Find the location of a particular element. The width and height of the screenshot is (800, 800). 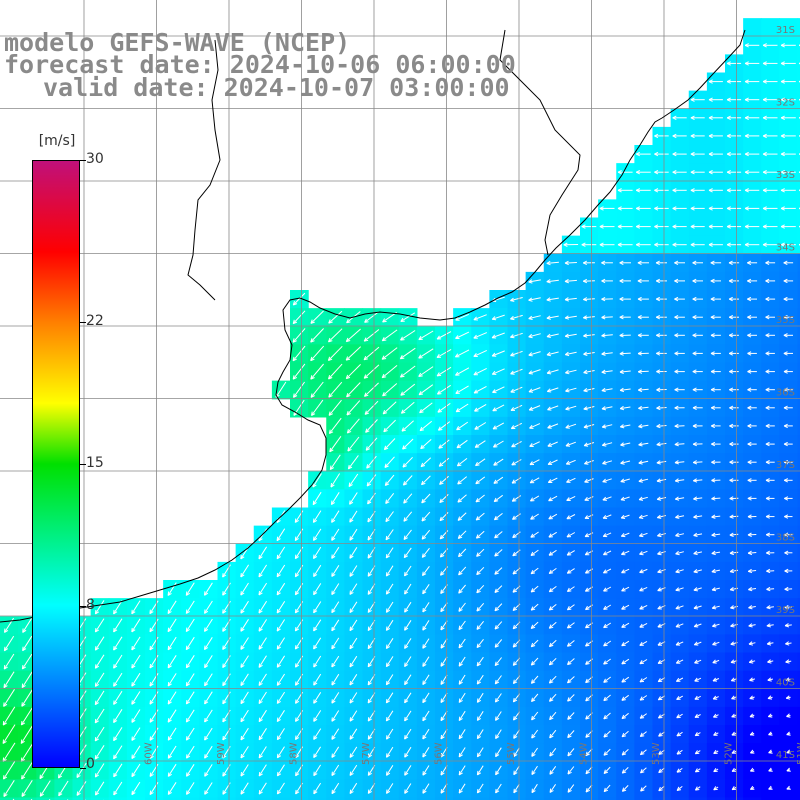

longitude-label: 54W is located at coordinates (584, 753).